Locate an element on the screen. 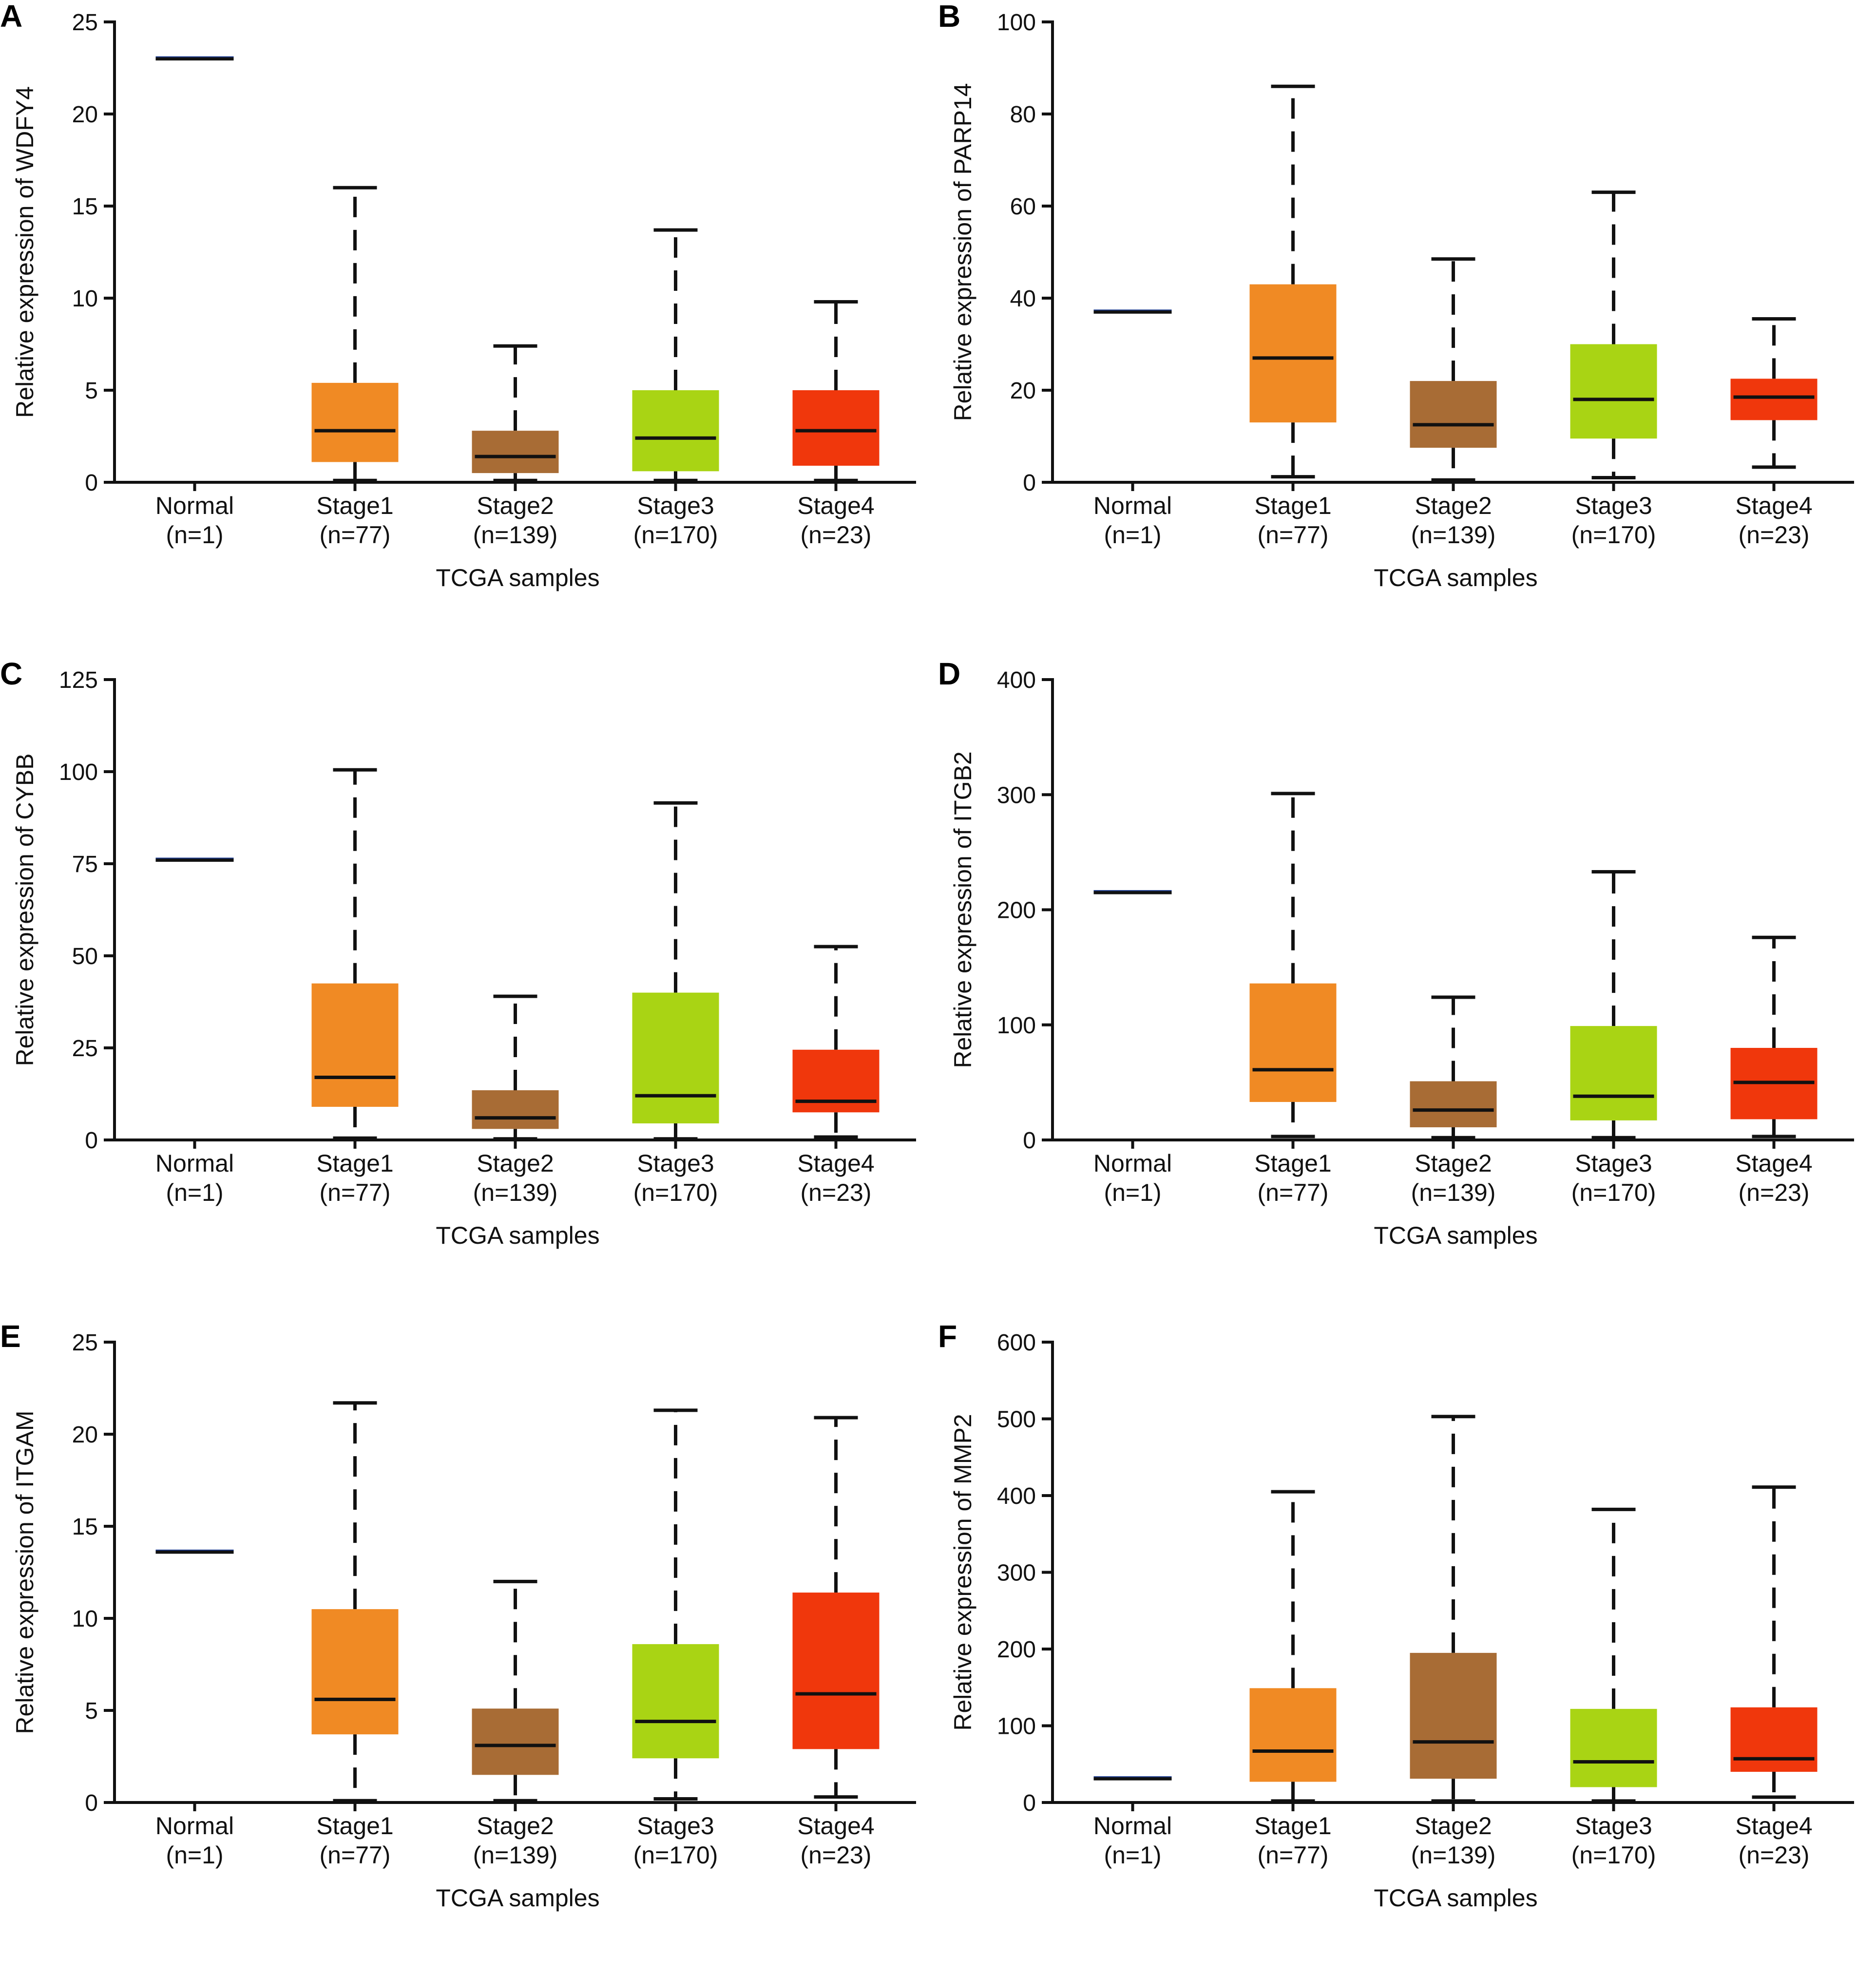 This screenshot has height=1973, width=1876. panel-label: C is located at coordinates (11, 673).